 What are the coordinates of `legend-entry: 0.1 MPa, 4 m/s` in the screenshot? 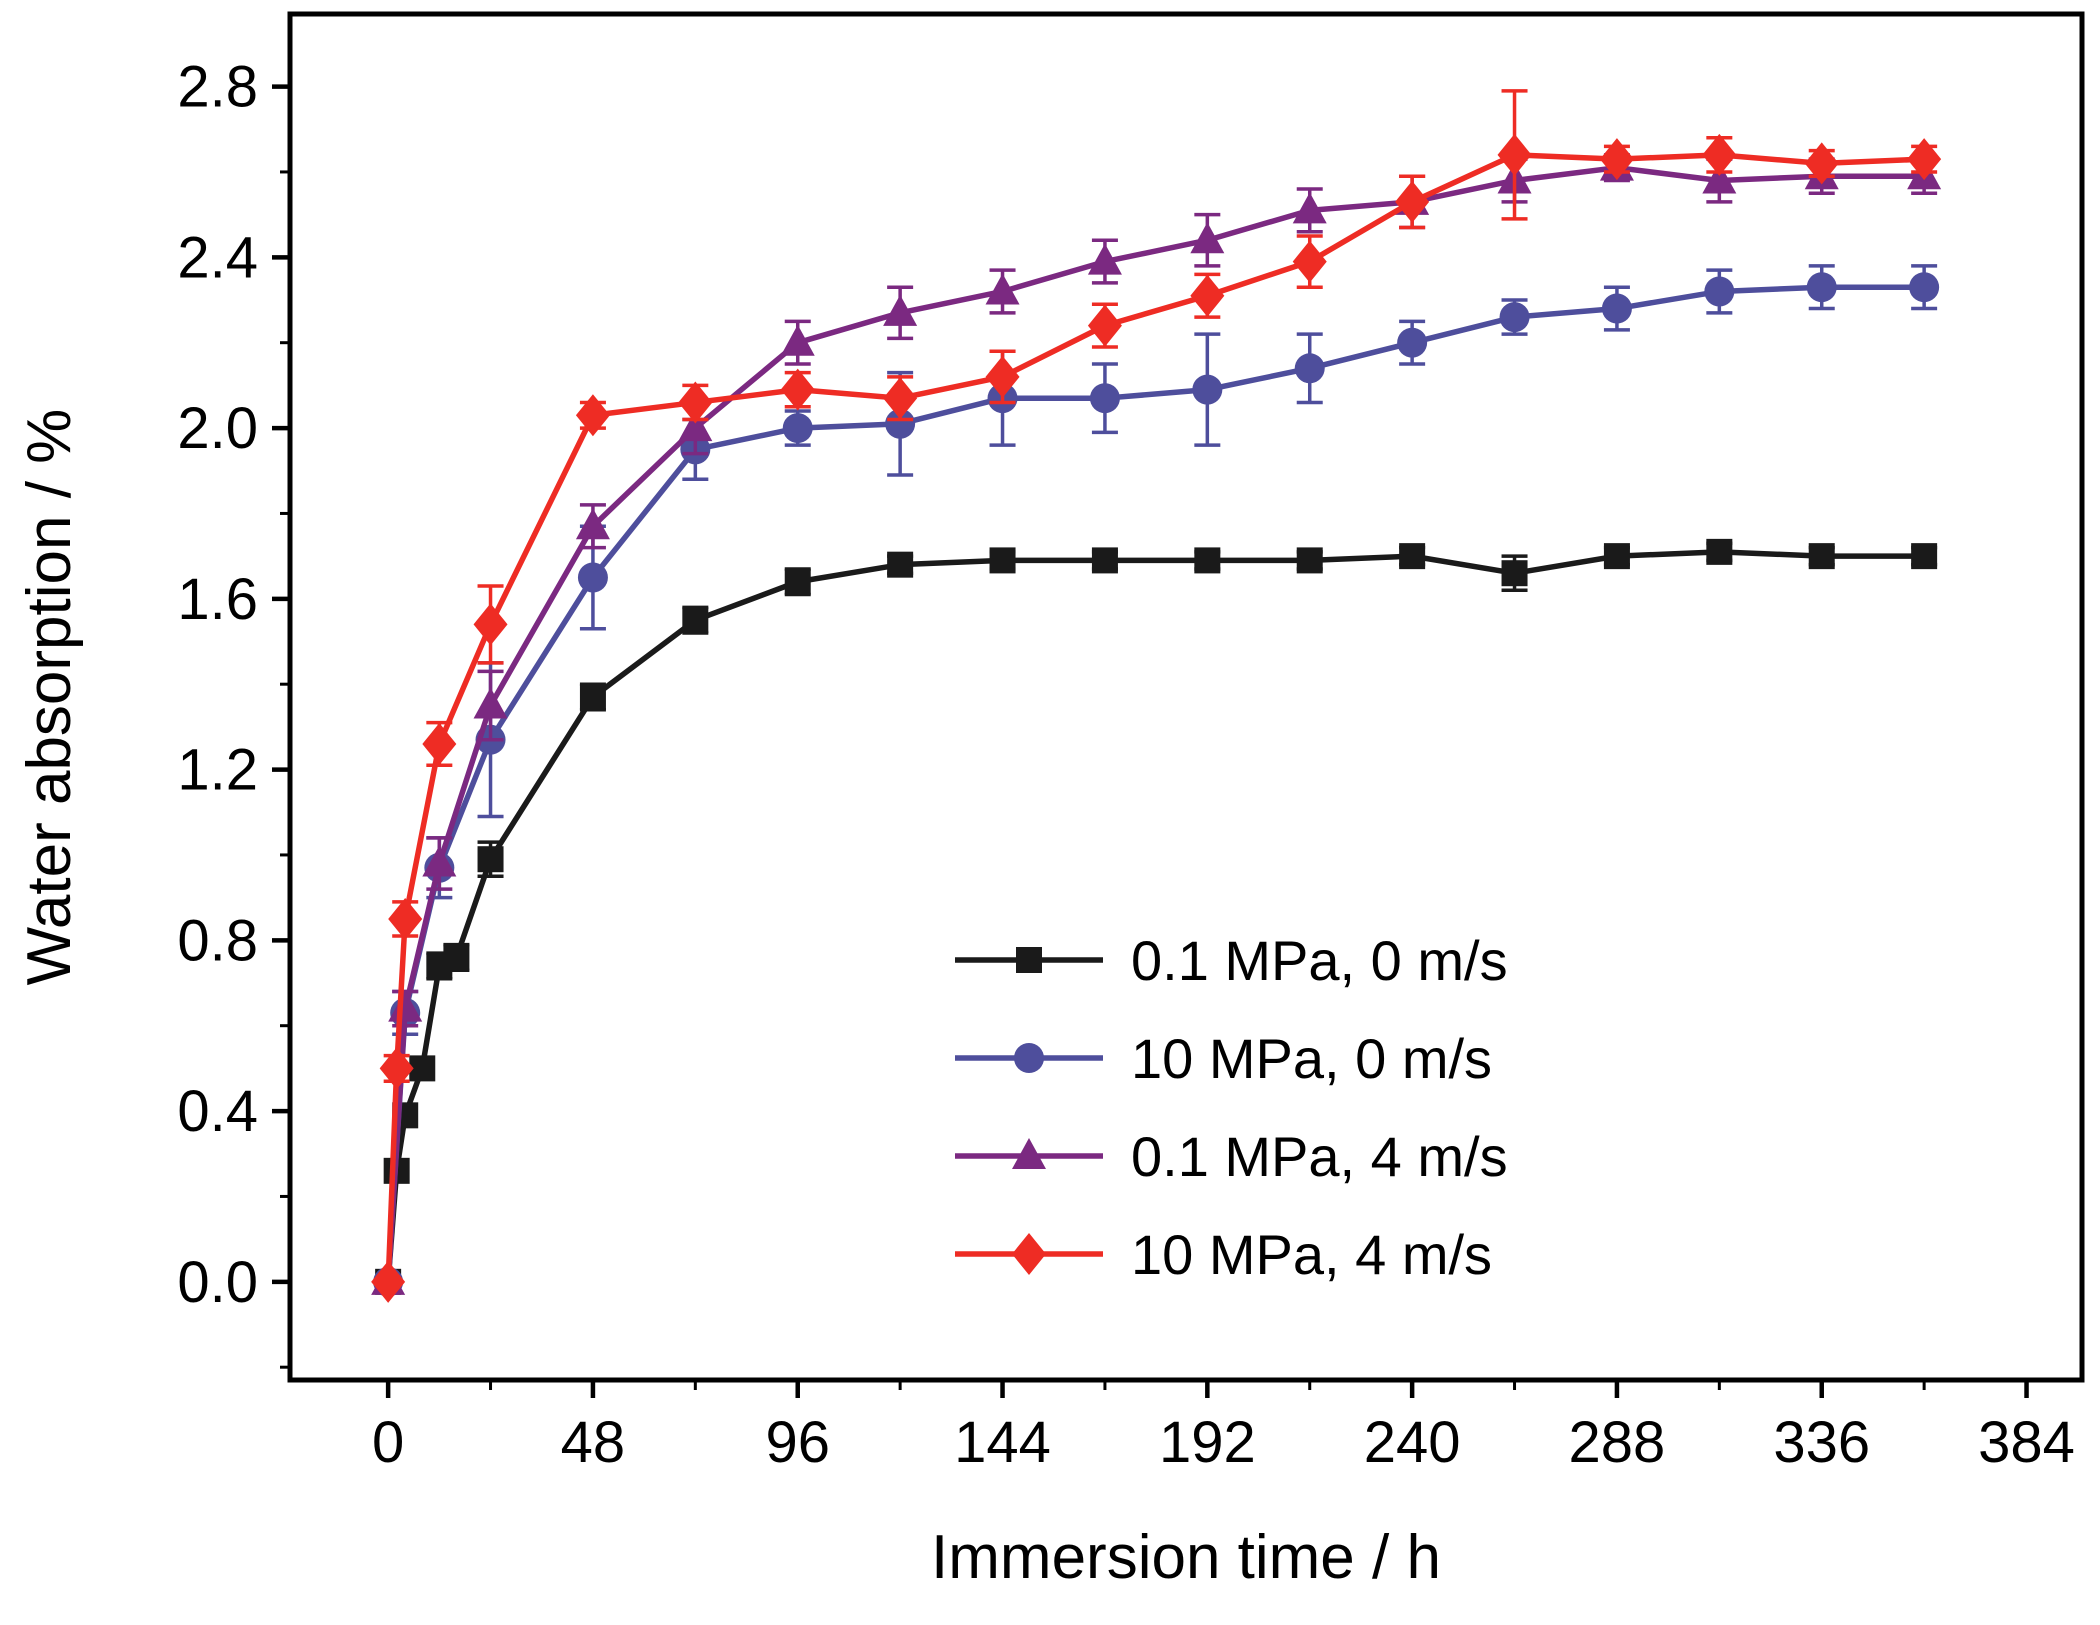 It's located at (1231, 1156).